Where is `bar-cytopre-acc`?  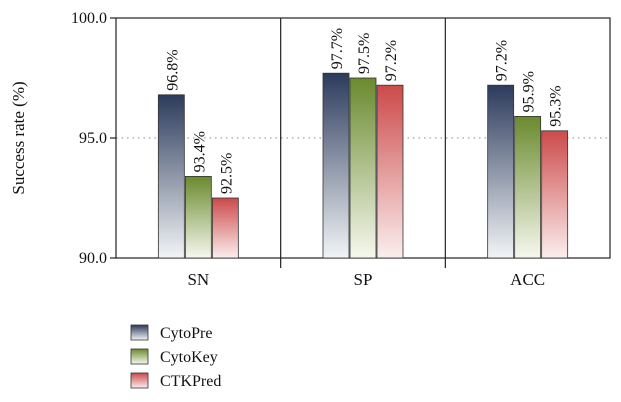
bar-cytopre-acc is located at coordinates (501, 171).